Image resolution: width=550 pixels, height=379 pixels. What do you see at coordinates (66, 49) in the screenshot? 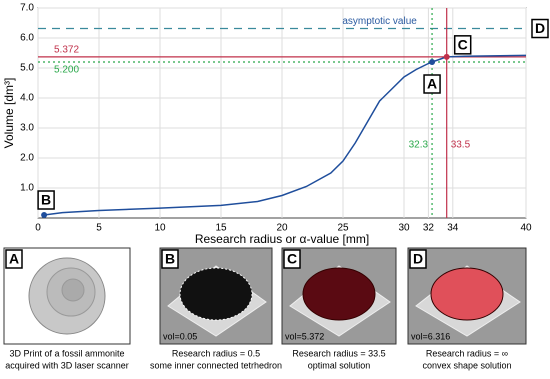
I see `reference-label: 5.372` at bounding box center [66, 49].